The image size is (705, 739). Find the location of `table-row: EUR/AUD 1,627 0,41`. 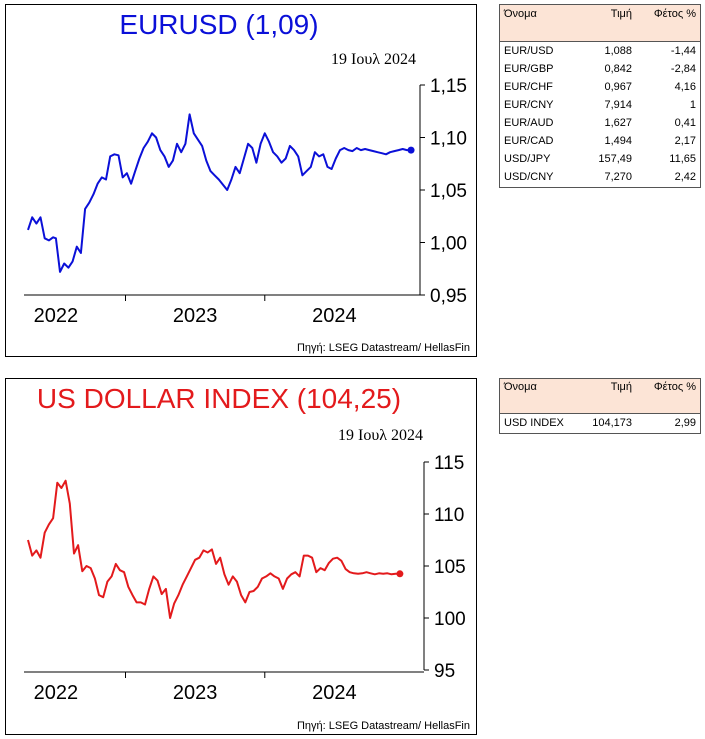

table-row: EUR/AUD 1,627 0,41 is located at coordinates (600, 123).